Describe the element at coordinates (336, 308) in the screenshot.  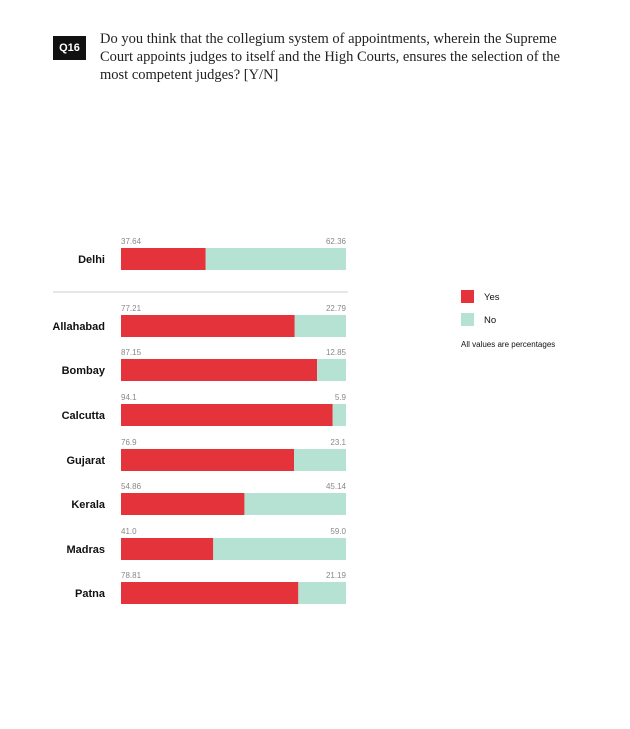
I see `value-label-no-allahabad: 22.79` at that location.